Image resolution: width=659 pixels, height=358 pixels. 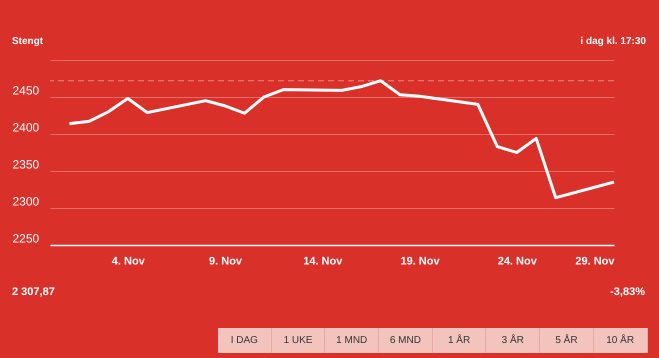 I want to click on x-tick-label: 29. Nov, so click(x=595, y=262).